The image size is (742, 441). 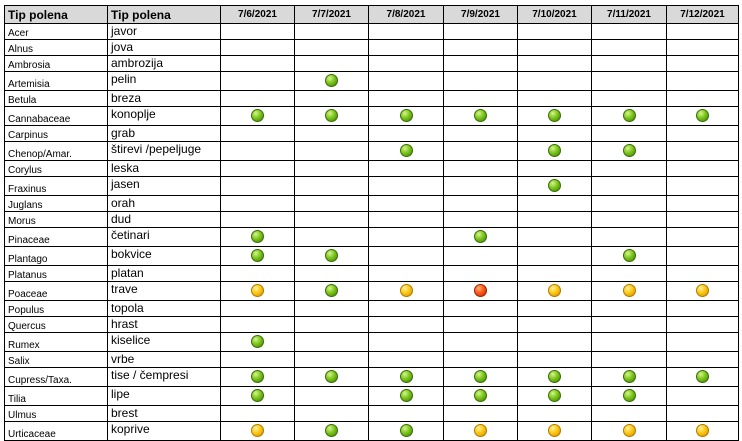 I want to click on pollen-latin-name: Carpinus, so click(x=56, y=133).